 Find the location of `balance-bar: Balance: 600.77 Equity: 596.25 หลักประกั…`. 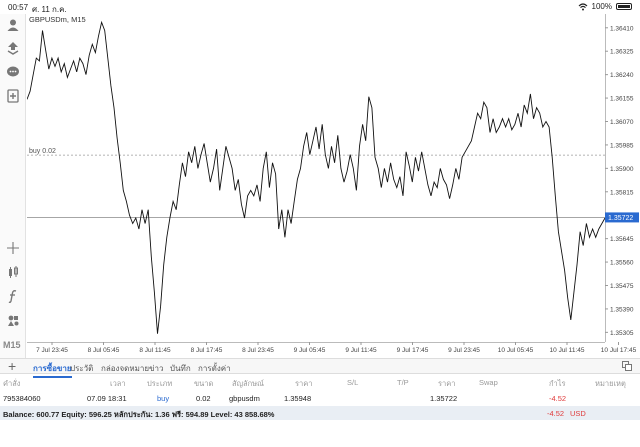

balance-bar: Balance: 600.77 Equity: 596.25 หลักประกั… is located at coordinates (320, 413).